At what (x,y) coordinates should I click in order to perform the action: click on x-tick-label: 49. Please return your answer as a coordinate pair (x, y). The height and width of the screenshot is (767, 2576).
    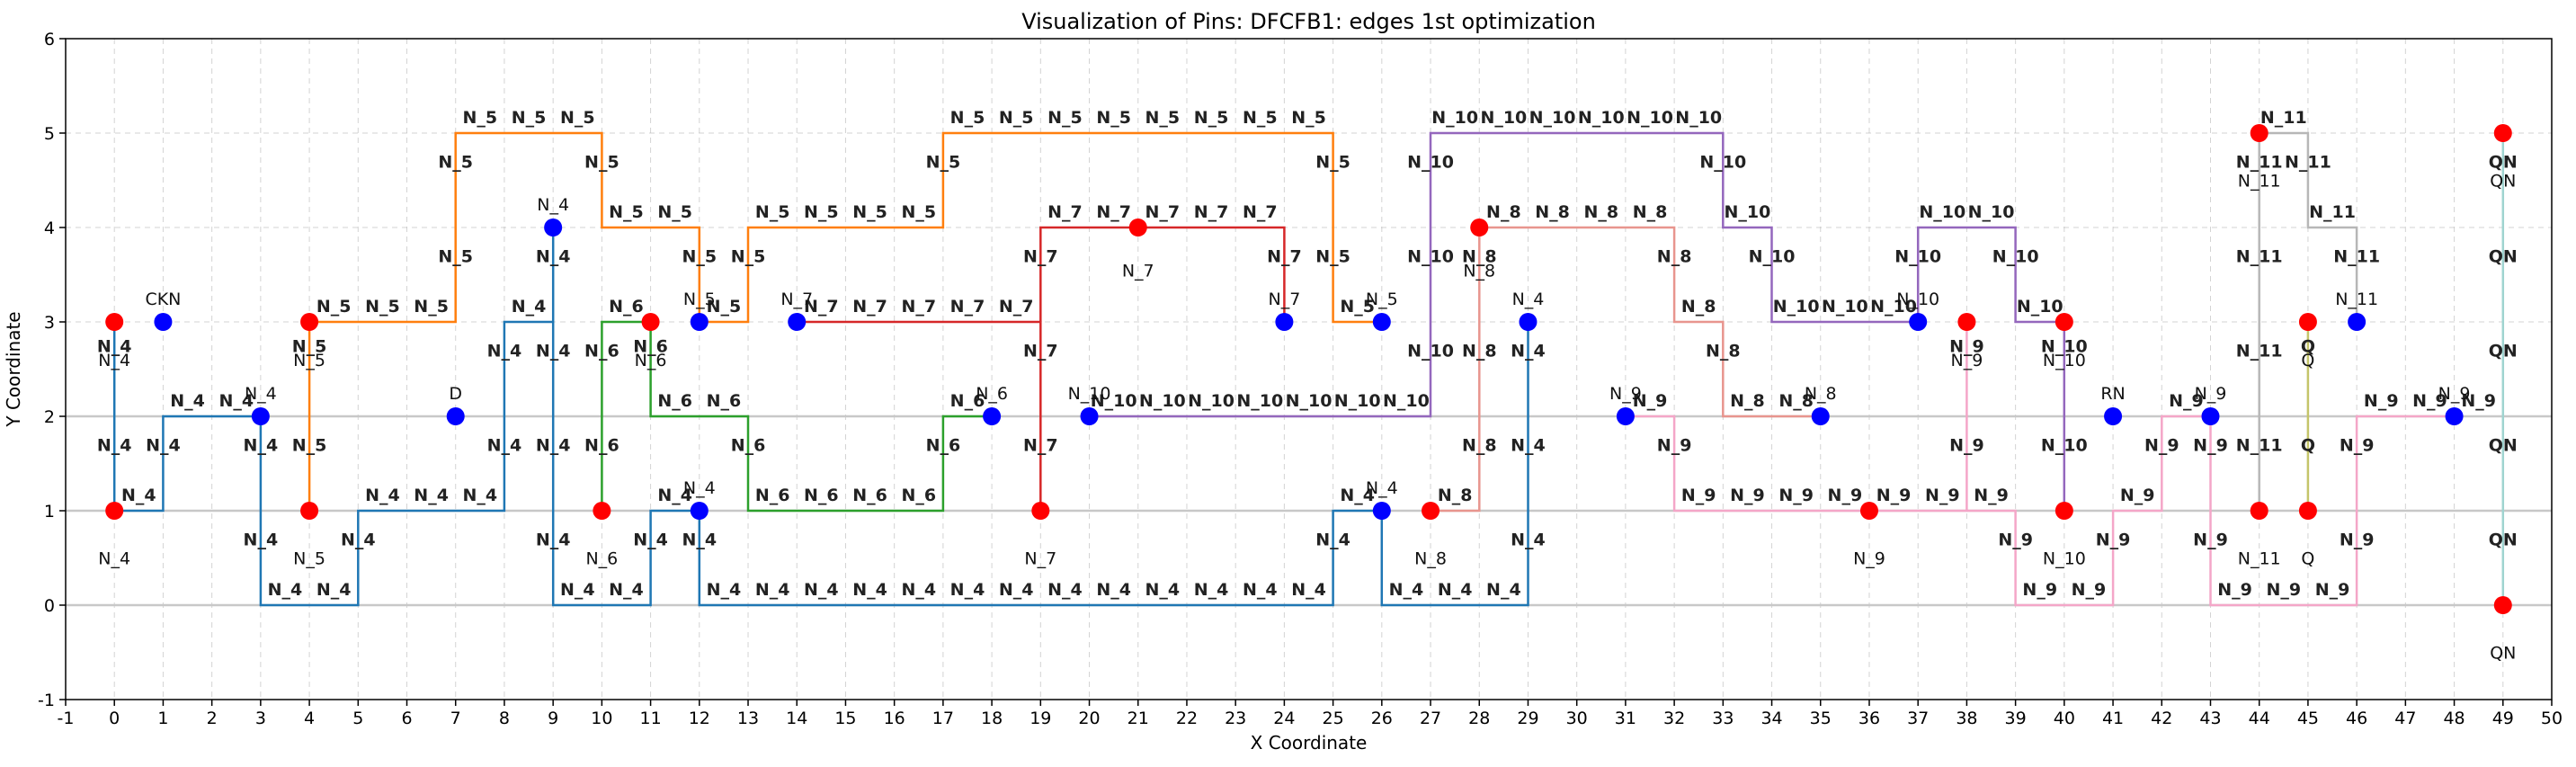
    Looking at the image, I should click on (2503, 718).